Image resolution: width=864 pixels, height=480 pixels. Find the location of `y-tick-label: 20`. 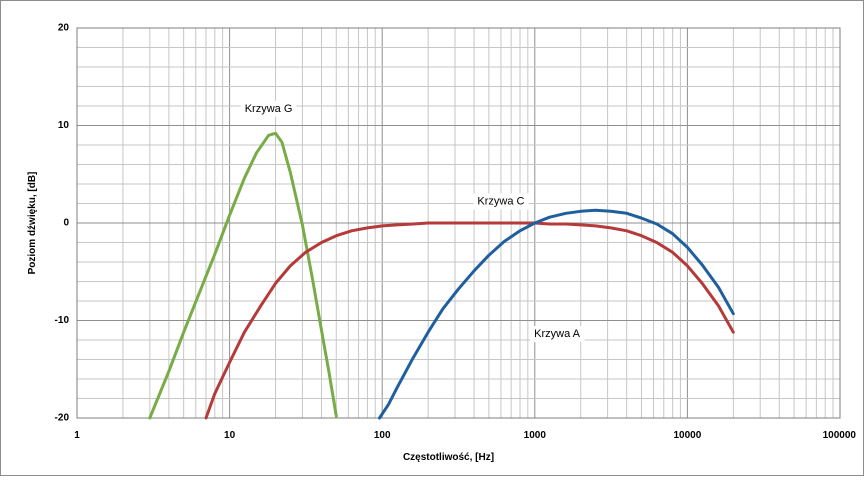

y-tick-label: 20 is located at coordinates (64, 28).